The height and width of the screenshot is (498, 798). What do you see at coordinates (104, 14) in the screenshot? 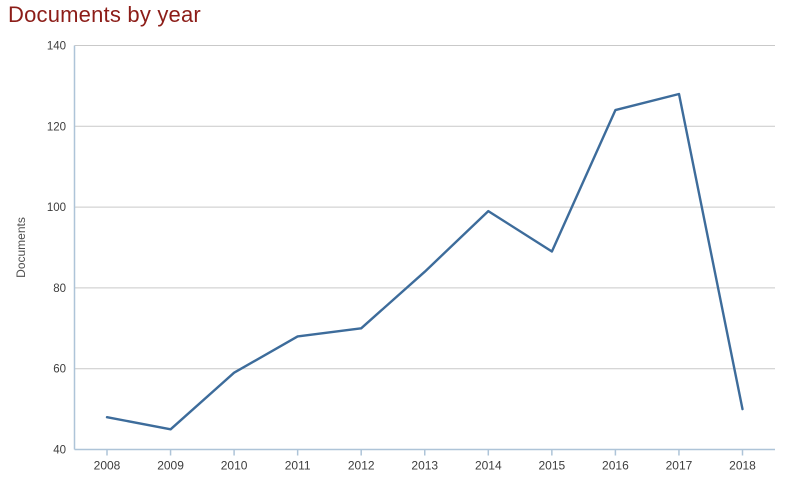
I see `chart-title: Documents by year` at bounding box center [104, 14].